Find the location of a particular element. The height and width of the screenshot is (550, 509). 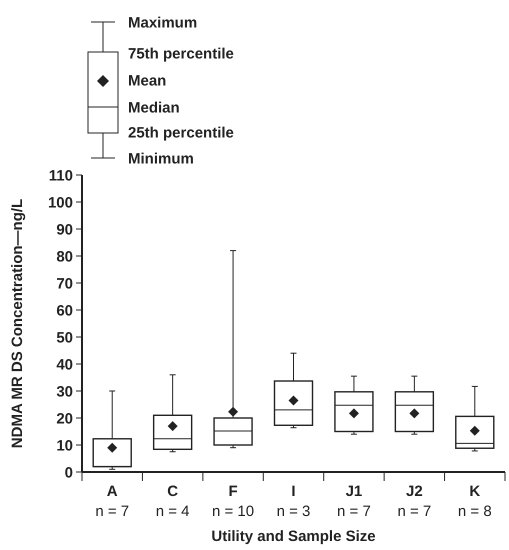

y-tick-label: 30 is located at coordinates (64, 391).